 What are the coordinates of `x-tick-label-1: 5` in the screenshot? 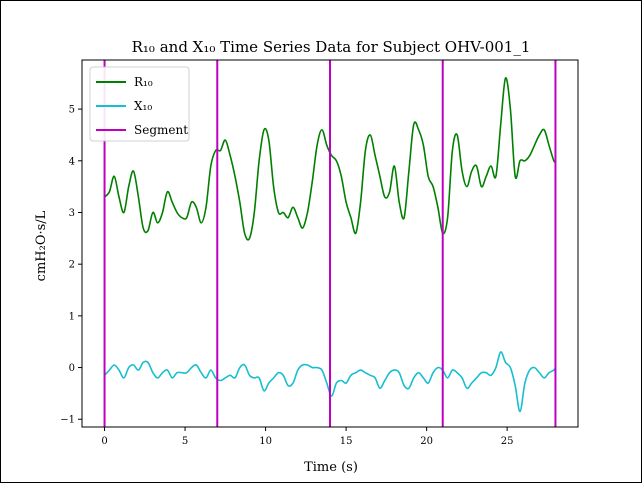 It's located at (185, 441).